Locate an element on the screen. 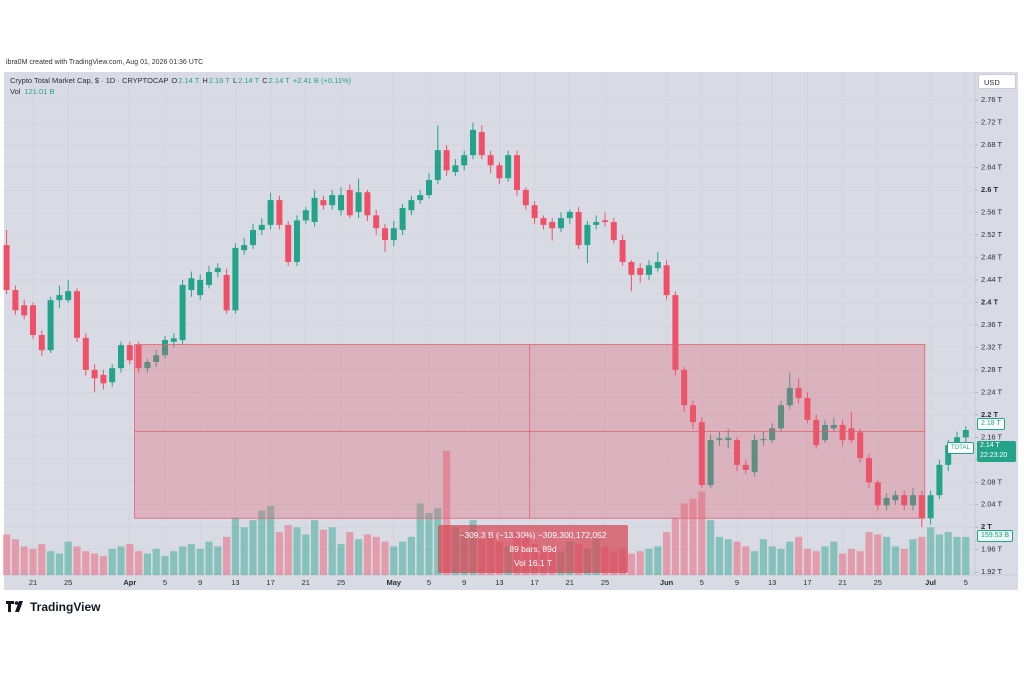 The height and width of the screenshot is (683, 1024). logo-icon is located at coordinates (14, 606).